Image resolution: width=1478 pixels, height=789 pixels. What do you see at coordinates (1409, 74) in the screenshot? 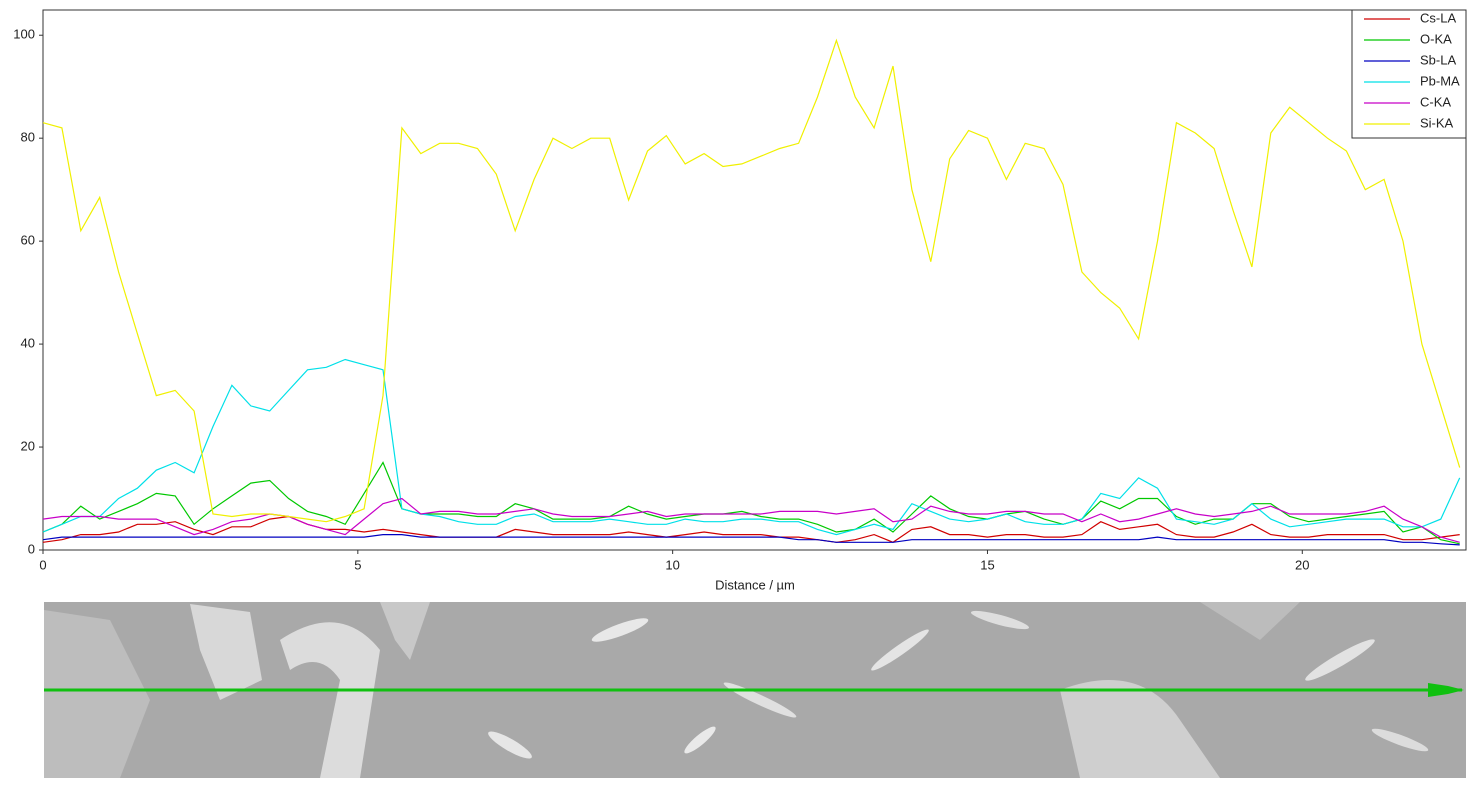
I see `legend-box` at bounding box center [1409, 74].